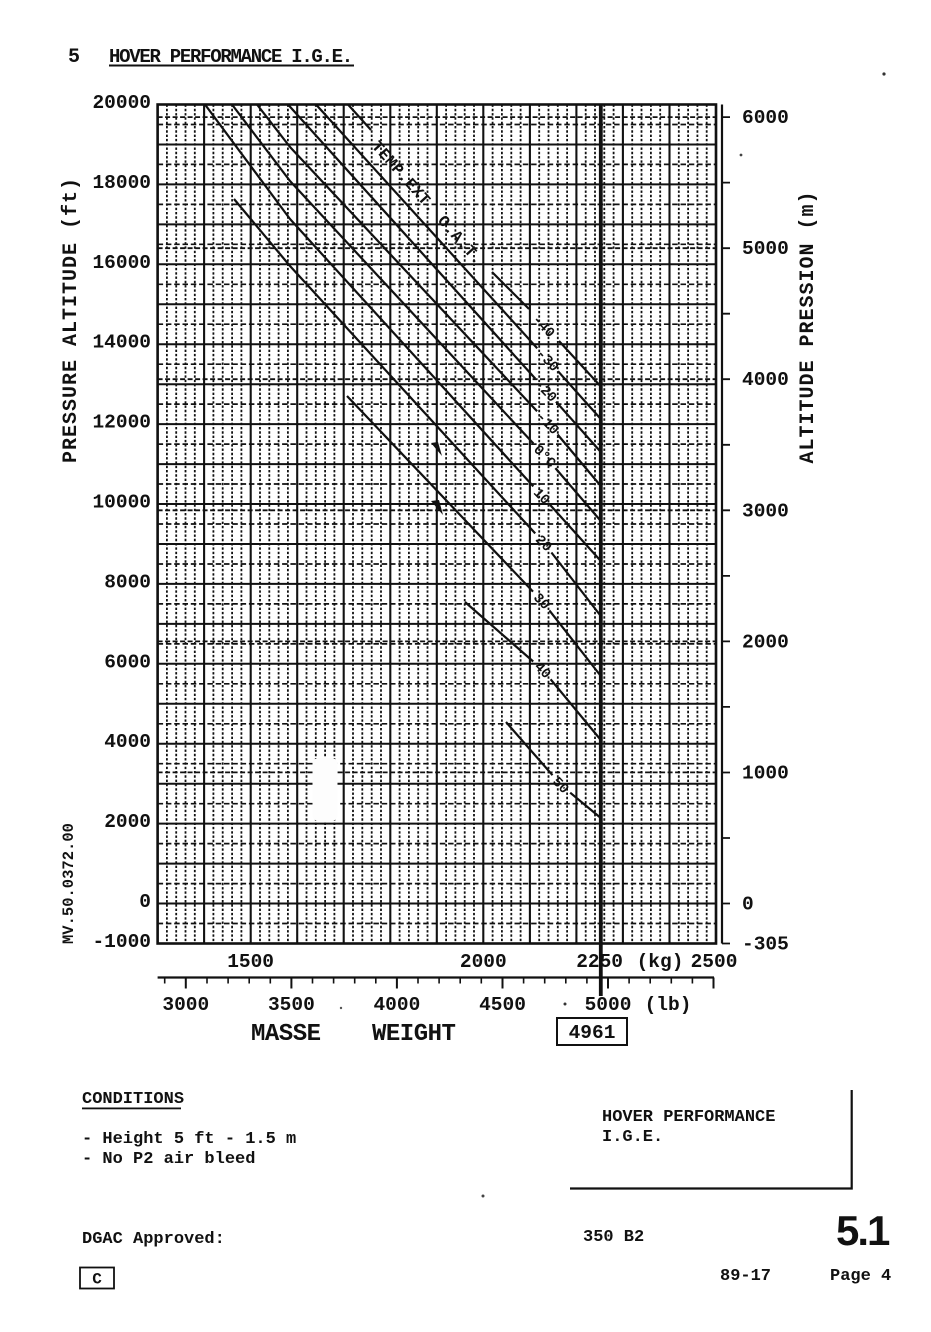 This screenshot has width=931, height=1332. Describe the element at coordinates (168, 1159) in the screenshot. I see `svg-text: - No P2 air bleed` at that location.